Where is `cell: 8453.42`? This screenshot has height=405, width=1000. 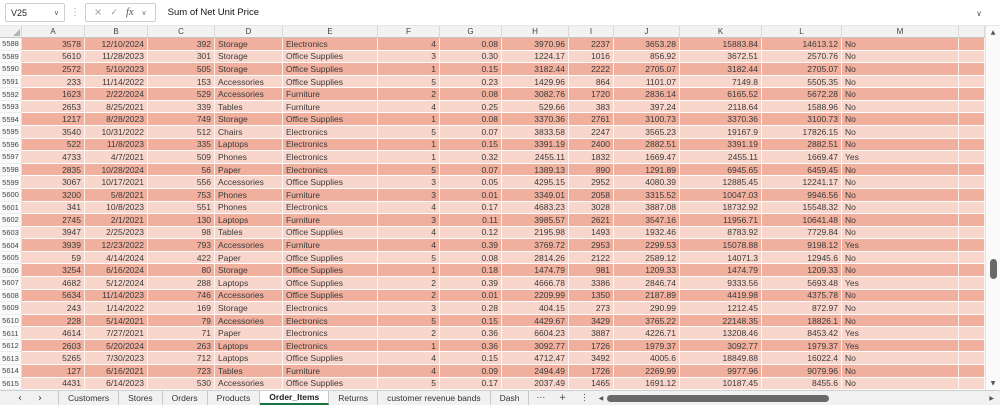 cell: 8453.42 is located at coordinates (802, 333).